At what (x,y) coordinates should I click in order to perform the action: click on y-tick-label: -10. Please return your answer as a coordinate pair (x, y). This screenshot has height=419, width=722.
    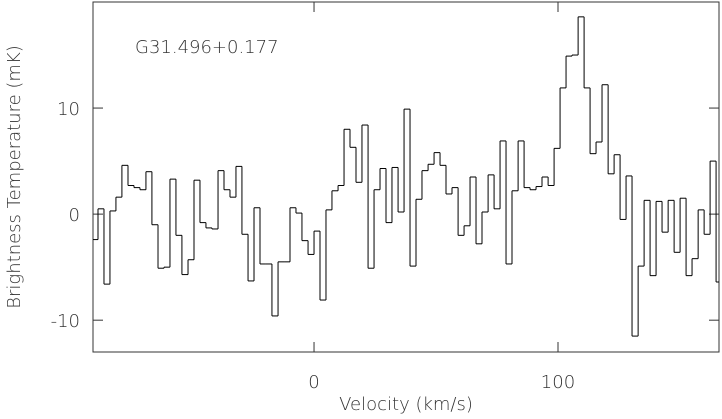
    Looking at the image, I should click on (65, 321).